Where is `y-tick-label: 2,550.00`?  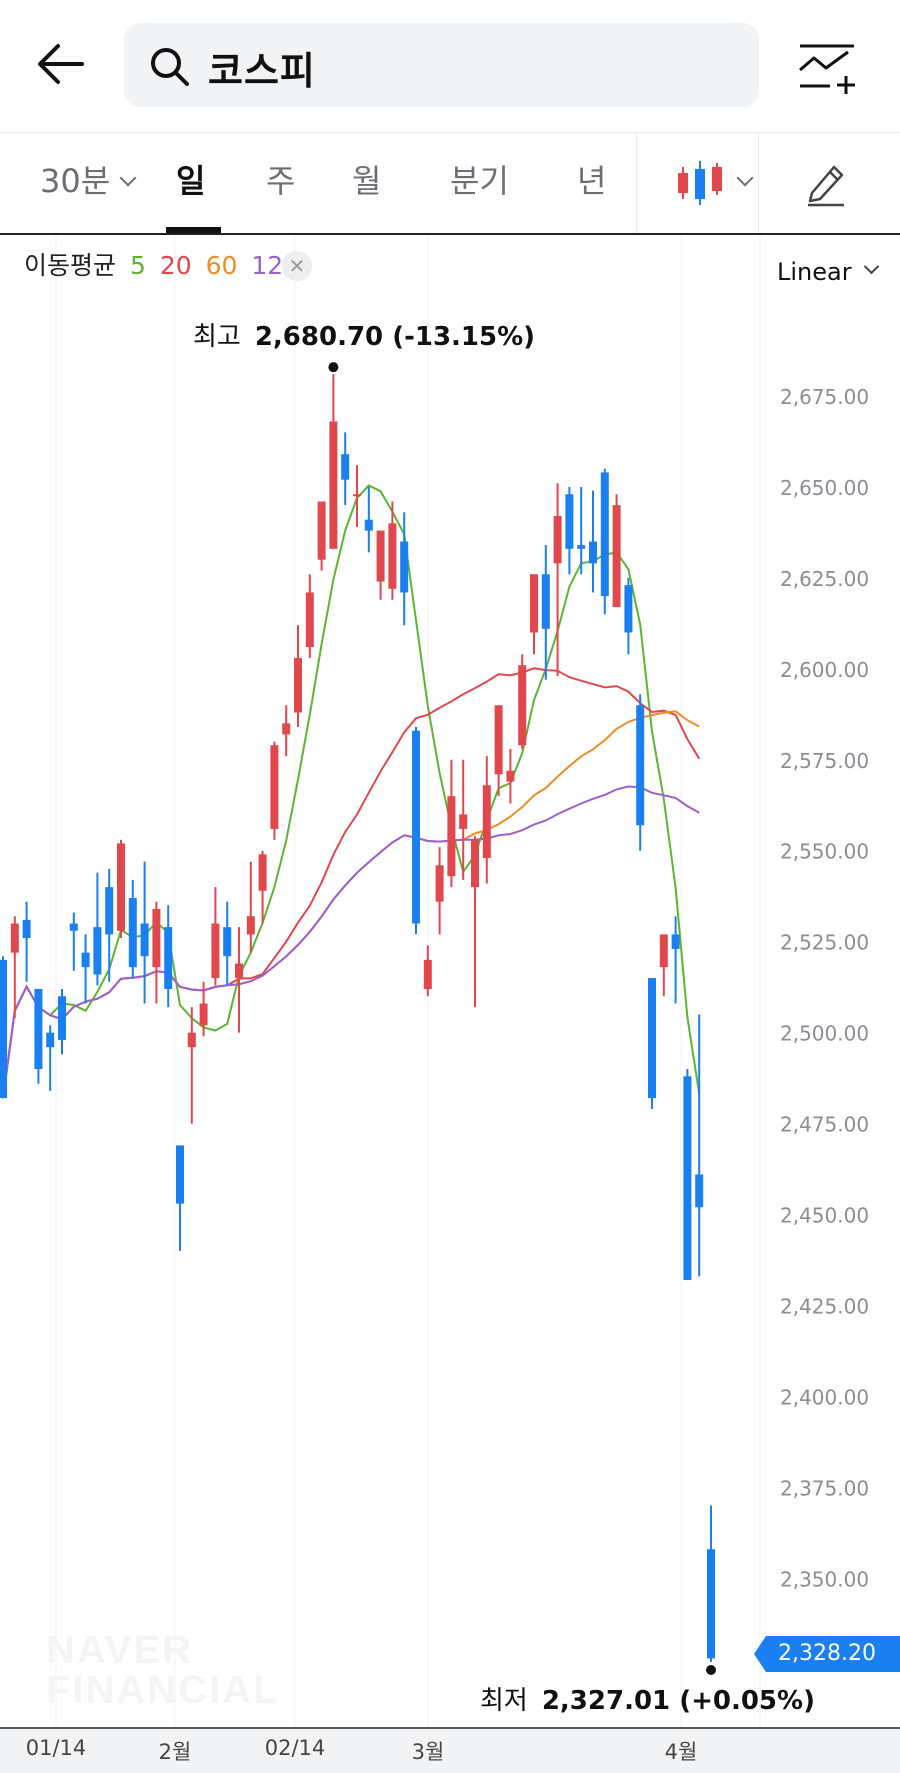
y-tick-label: 2,550.00 is located at coordinates (824, 852).